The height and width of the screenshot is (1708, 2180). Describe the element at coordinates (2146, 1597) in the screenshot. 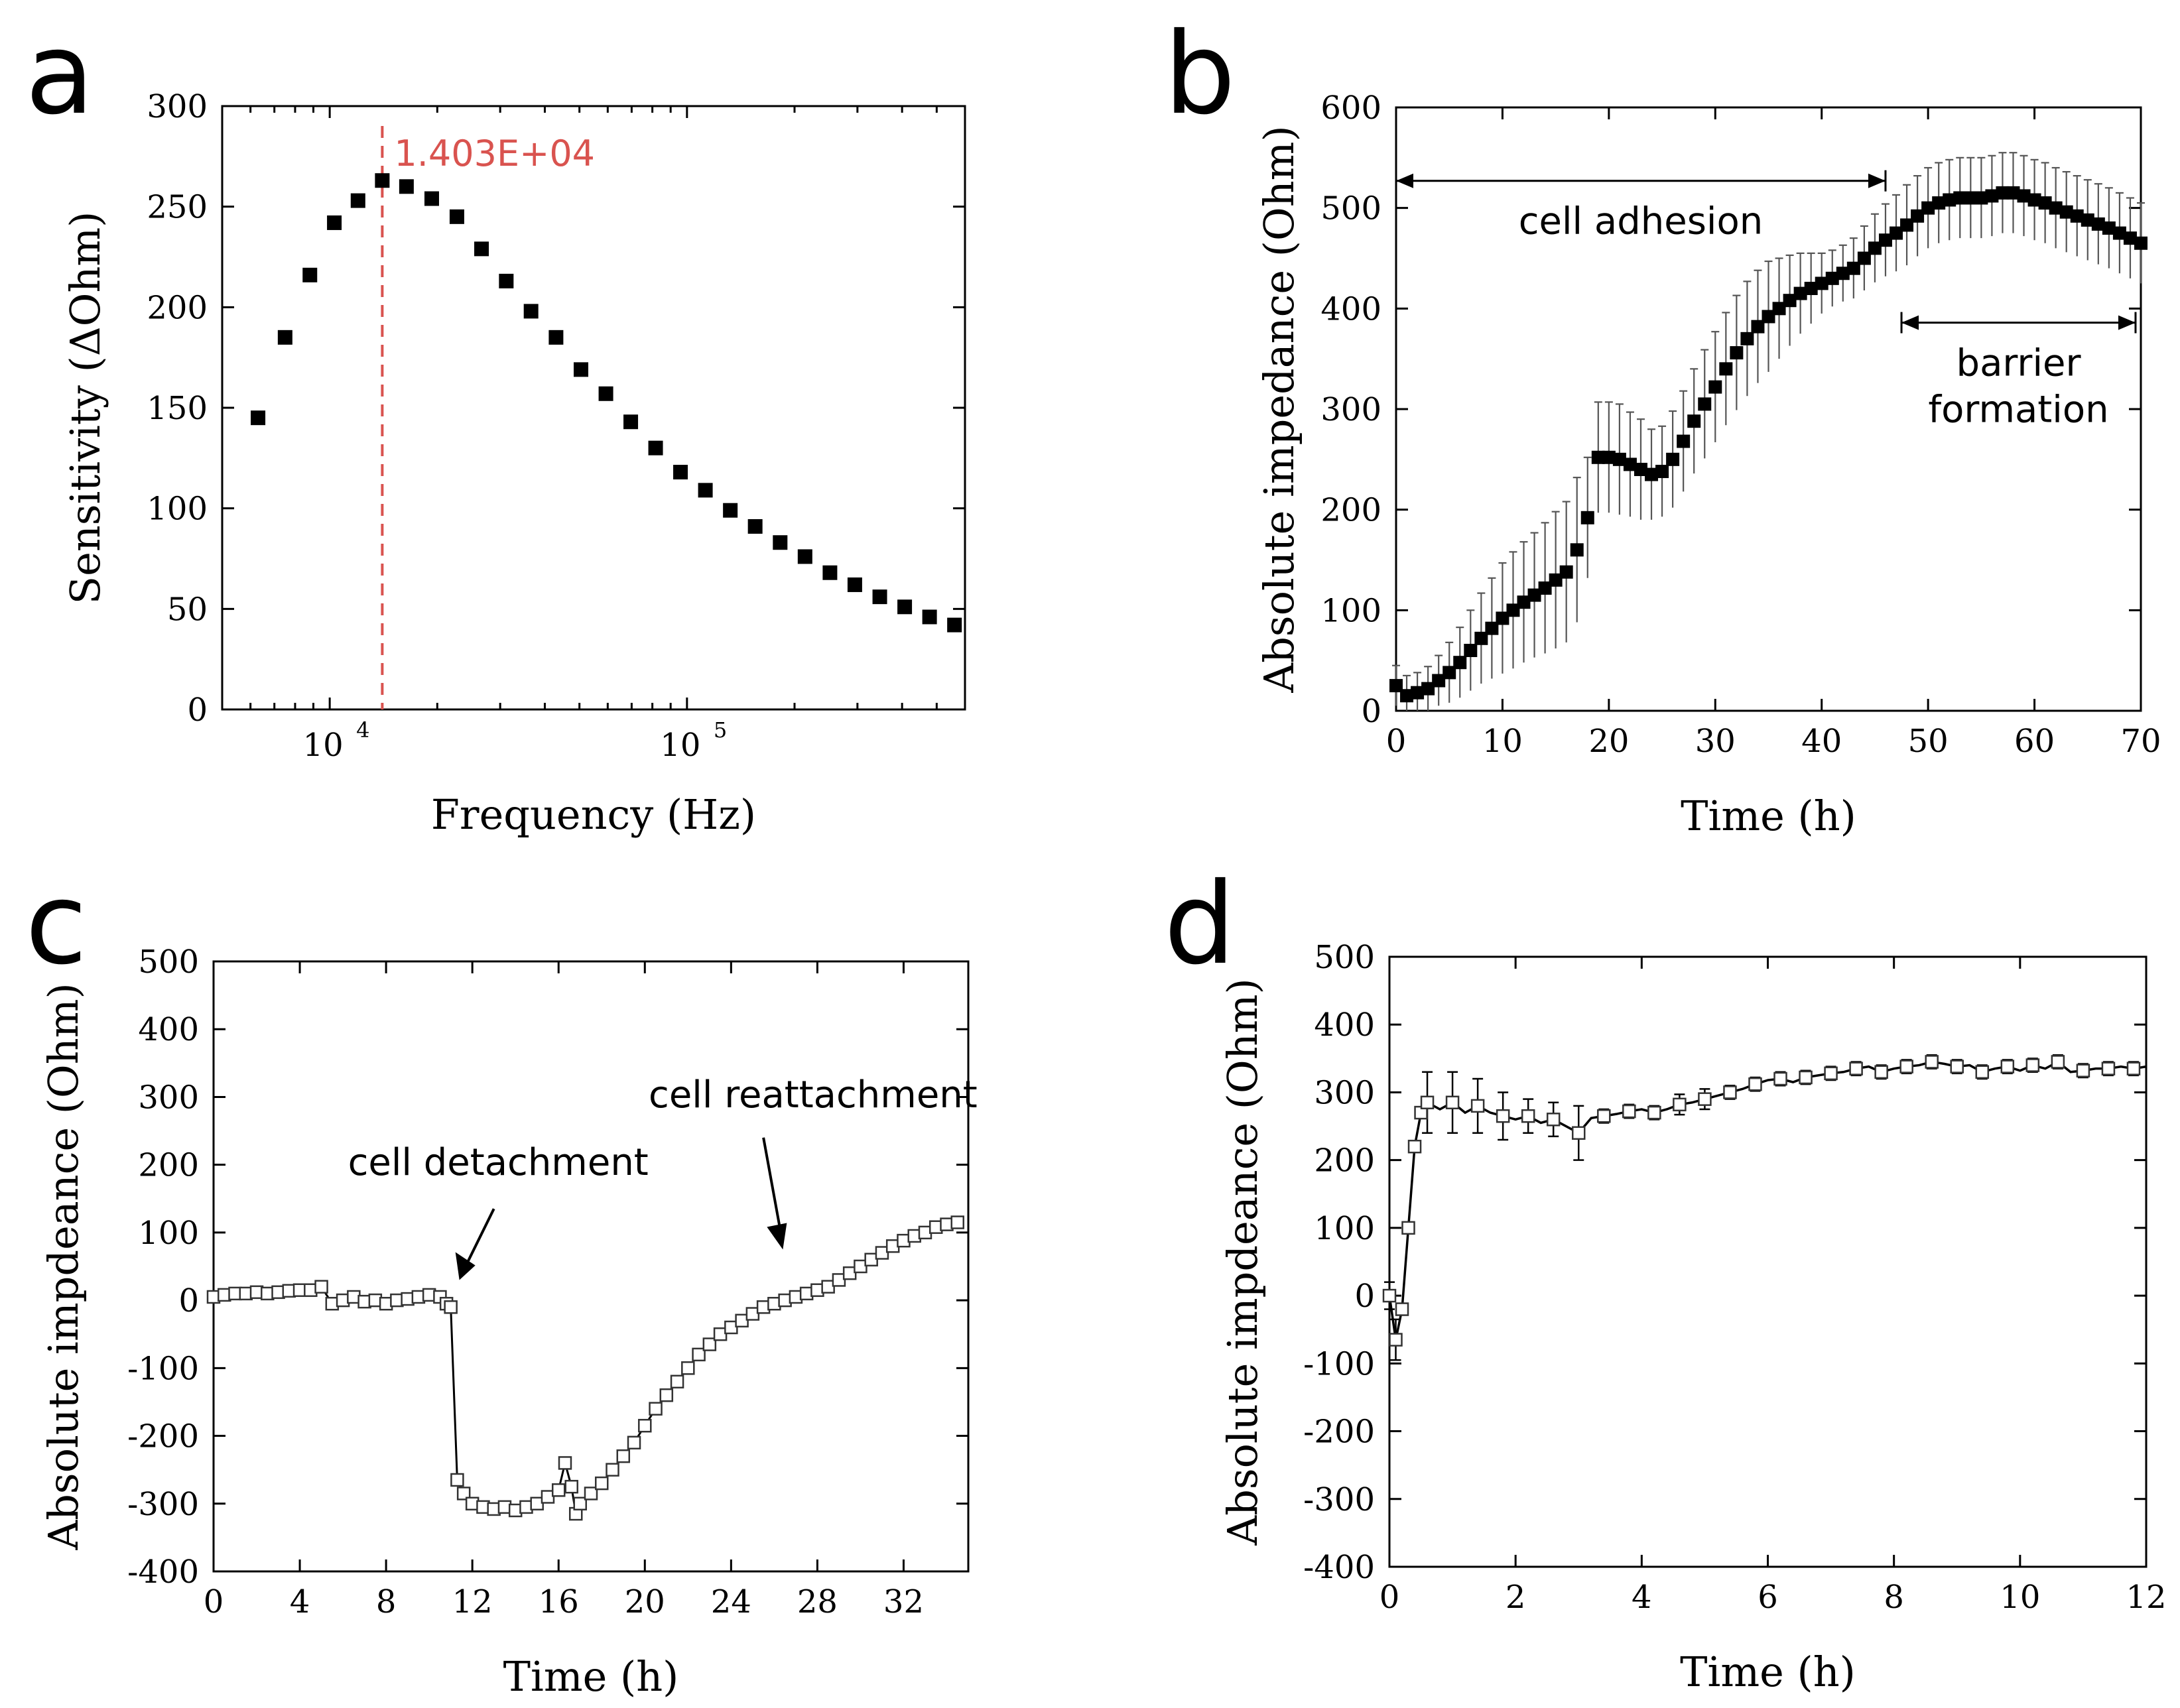

I see `x-tick-label-d: 12` at that location.